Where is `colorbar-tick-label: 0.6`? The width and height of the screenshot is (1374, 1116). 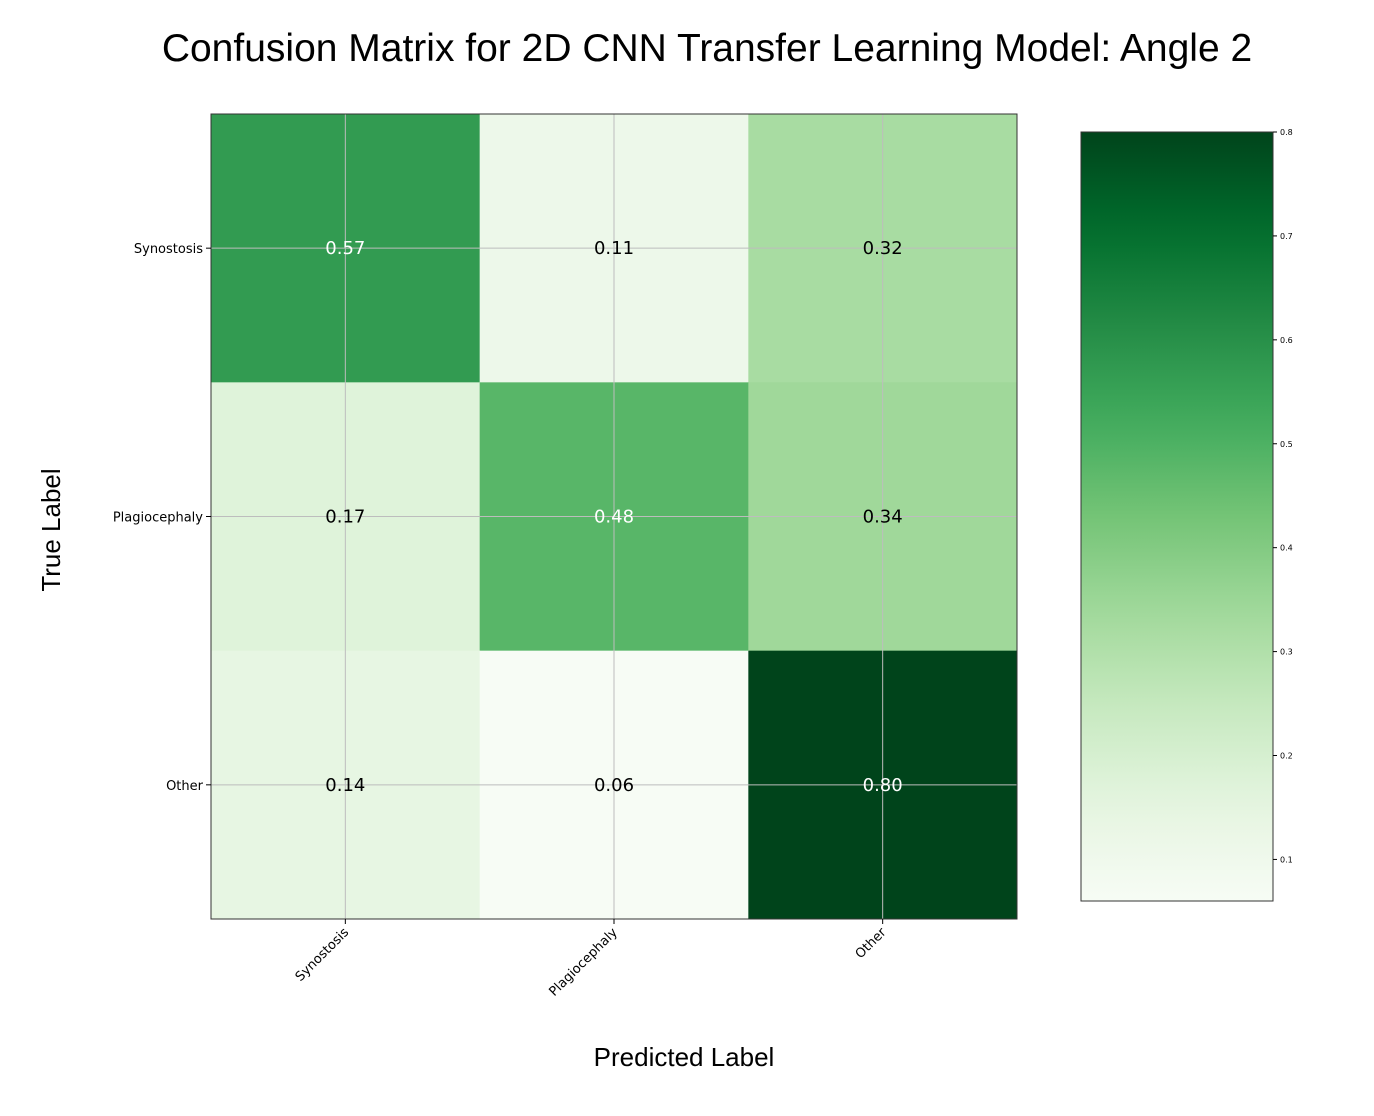
colorbar-tick-label: 0.6 is located at coordinates (1286, 340).